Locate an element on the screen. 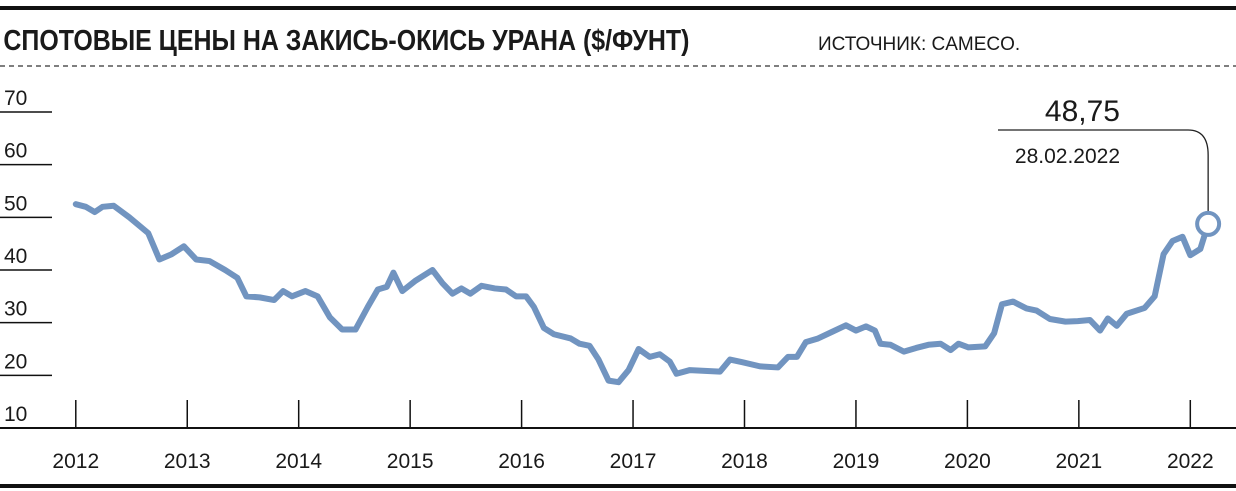  y-tick-label: 50 is located at coordinates (15, 203).